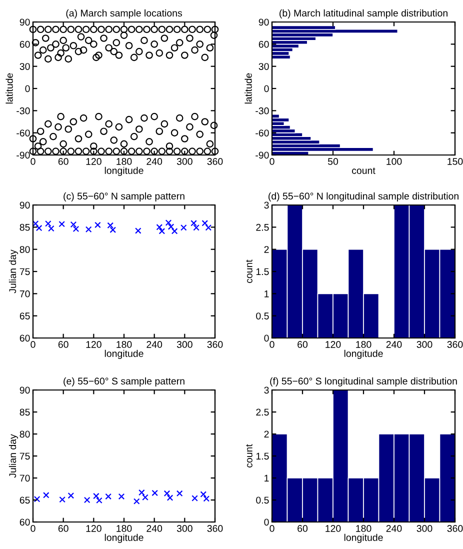 Image resolution: width=463 pixels, height=549 pixels. Describe the element at coordinates (364, 13) in the screenshot. I see `chart-title: (b) March latitudinal sample distribution` at that location.